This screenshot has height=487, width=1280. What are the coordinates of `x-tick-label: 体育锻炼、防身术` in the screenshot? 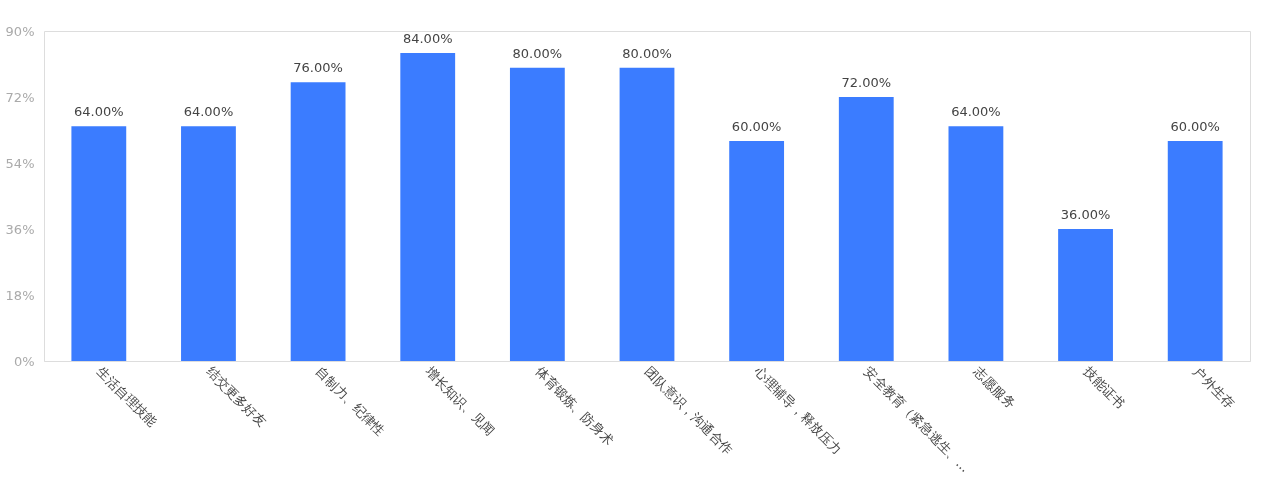 It's located at (574, 405).